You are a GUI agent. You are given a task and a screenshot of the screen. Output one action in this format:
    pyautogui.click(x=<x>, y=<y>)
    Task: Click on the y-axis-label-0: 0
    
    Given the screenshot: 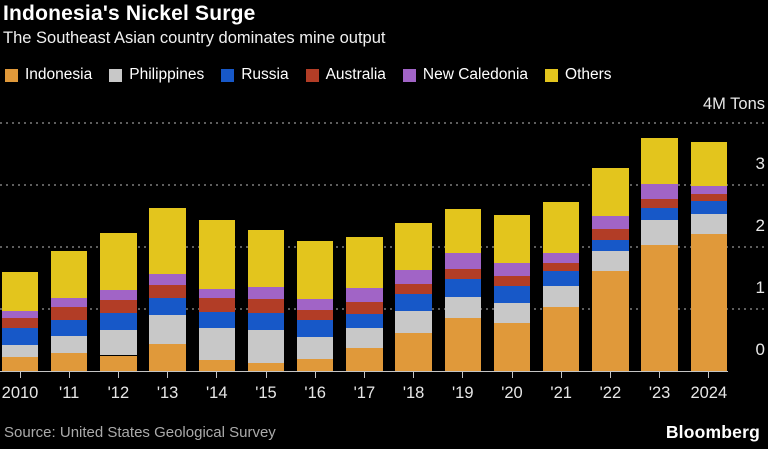 What is the action you would take?
    pyautogui.click(x=760, y=349)
    